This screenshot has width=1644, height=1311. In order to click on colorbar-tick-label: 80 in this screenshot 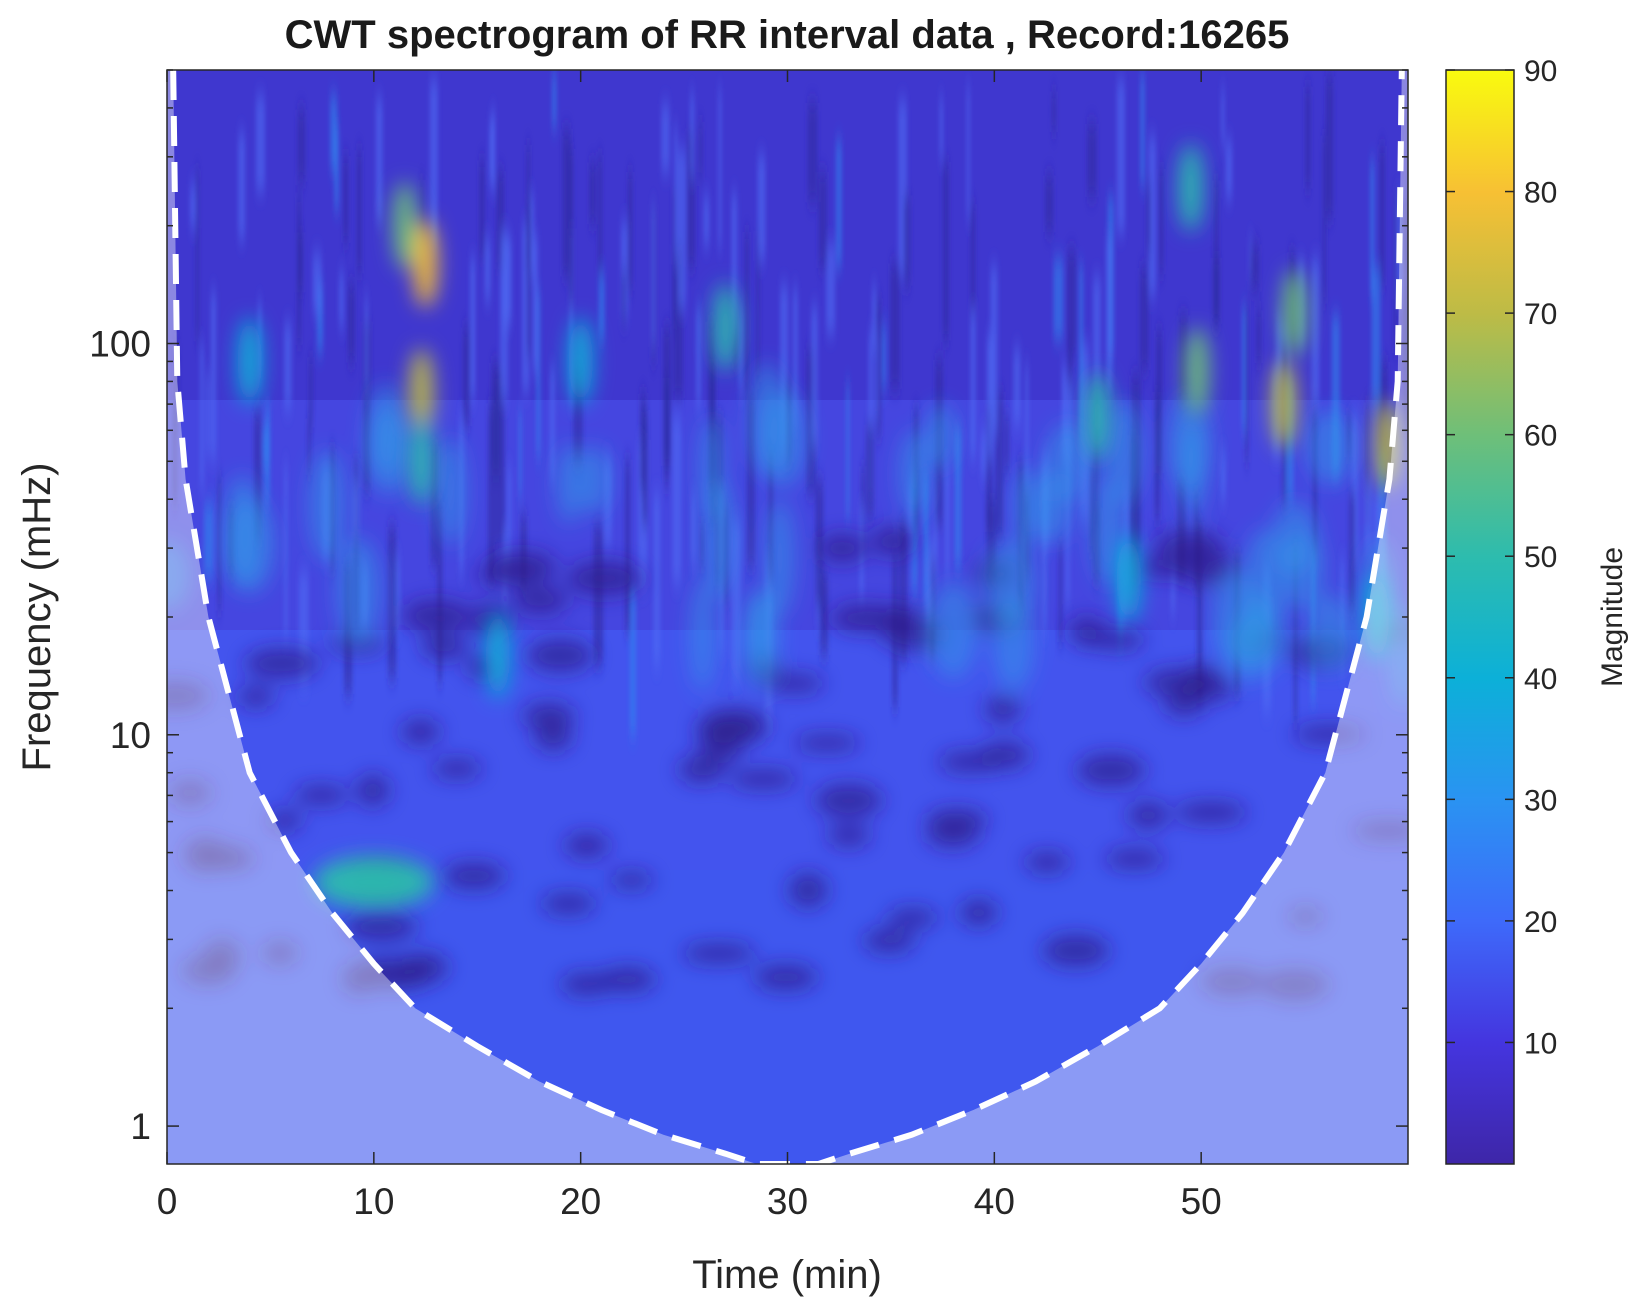, I will do `click(1540, 193)`.